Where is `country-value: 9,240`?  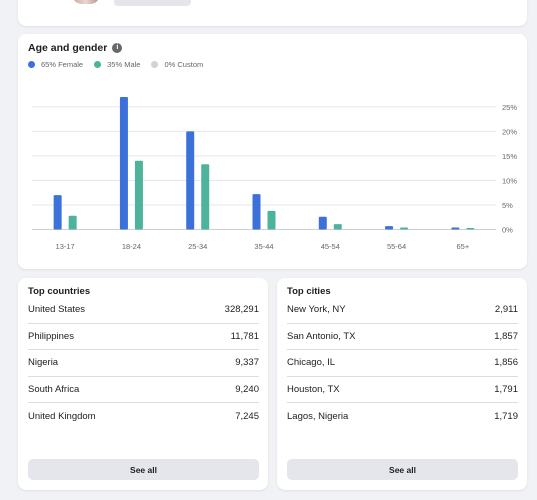 country-value: 9,240 is located at coordinates (247, 389).